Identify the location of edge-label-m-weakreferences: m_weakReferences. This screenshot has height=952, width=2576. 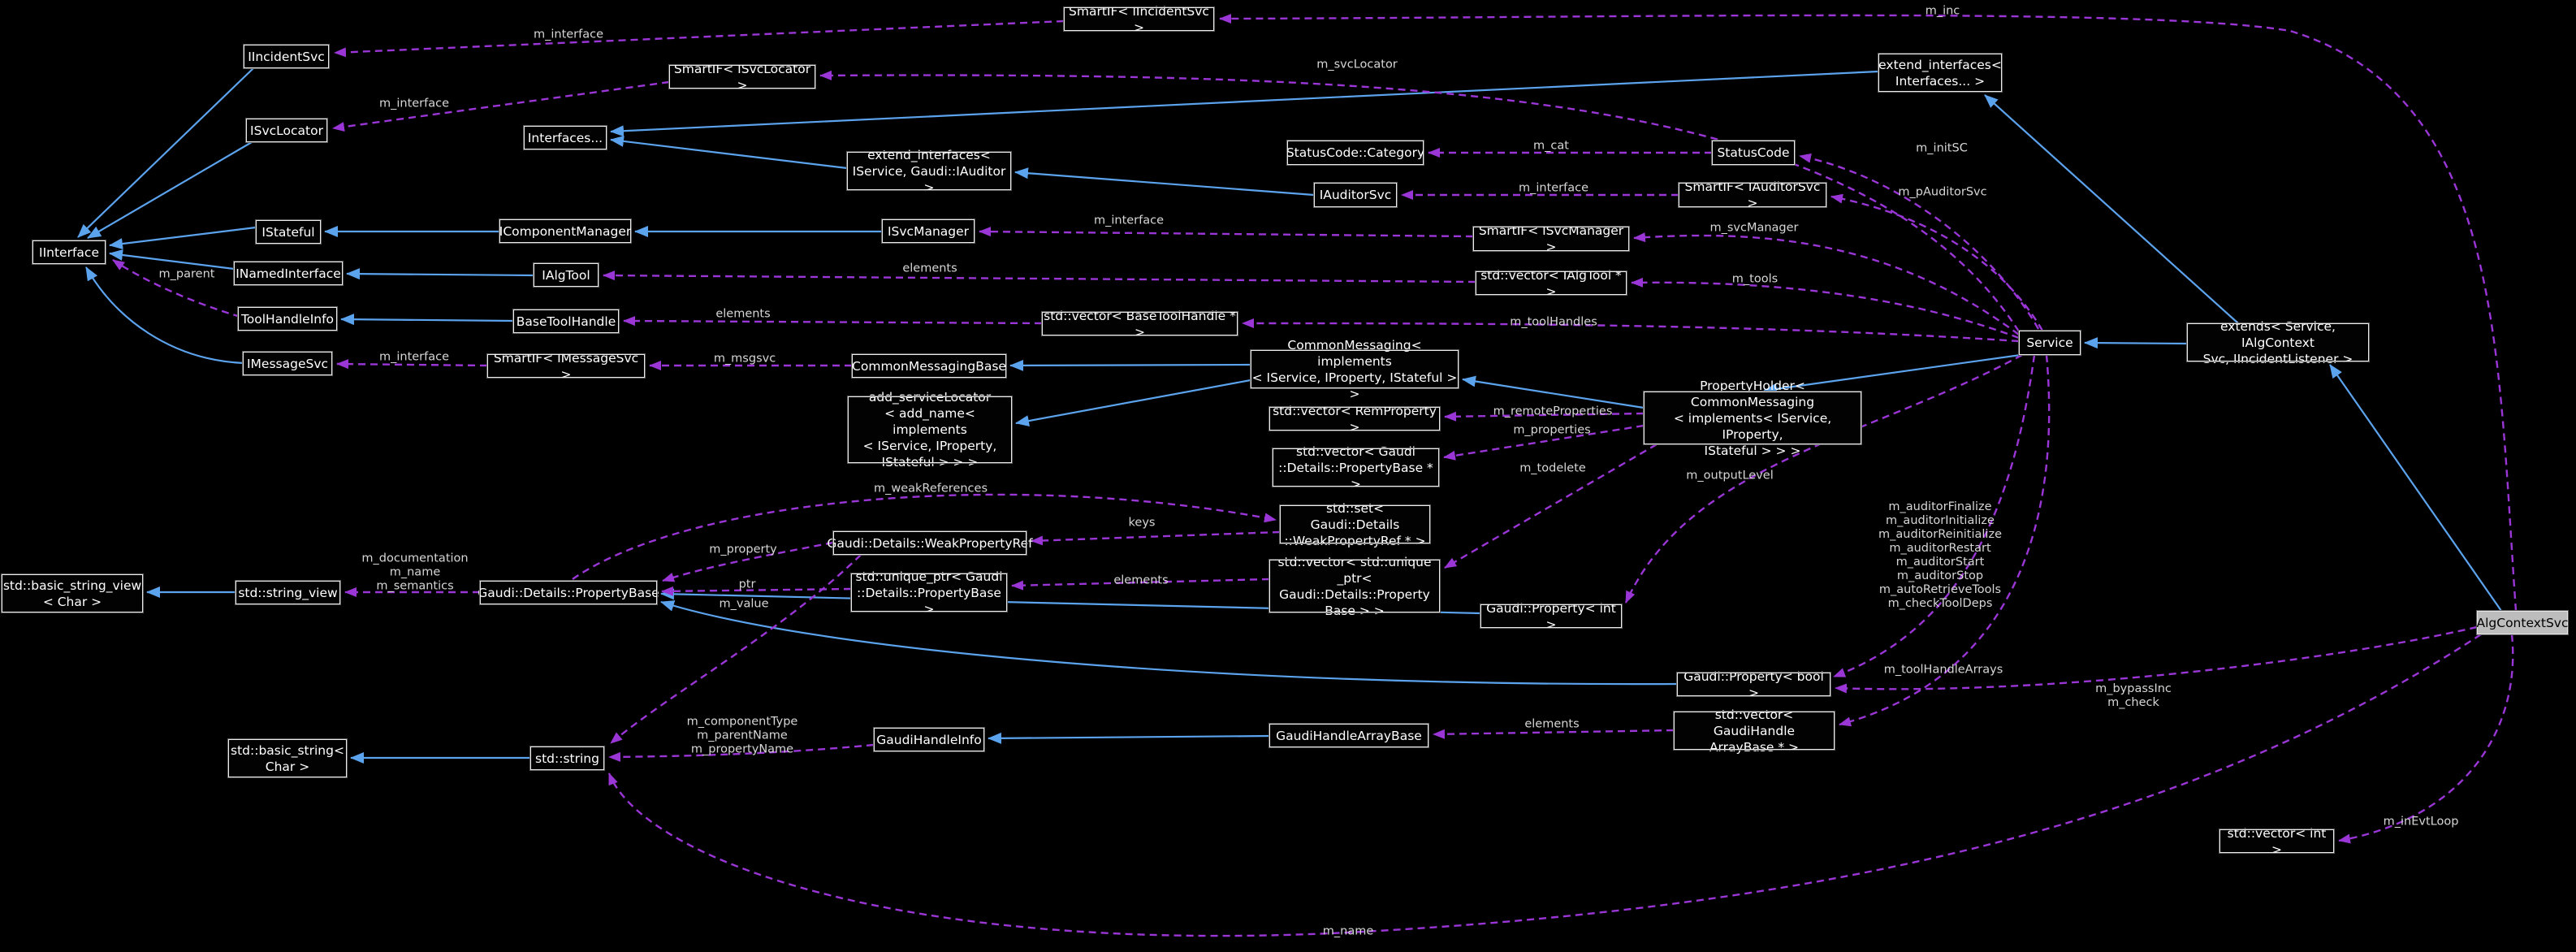
(931, 489).